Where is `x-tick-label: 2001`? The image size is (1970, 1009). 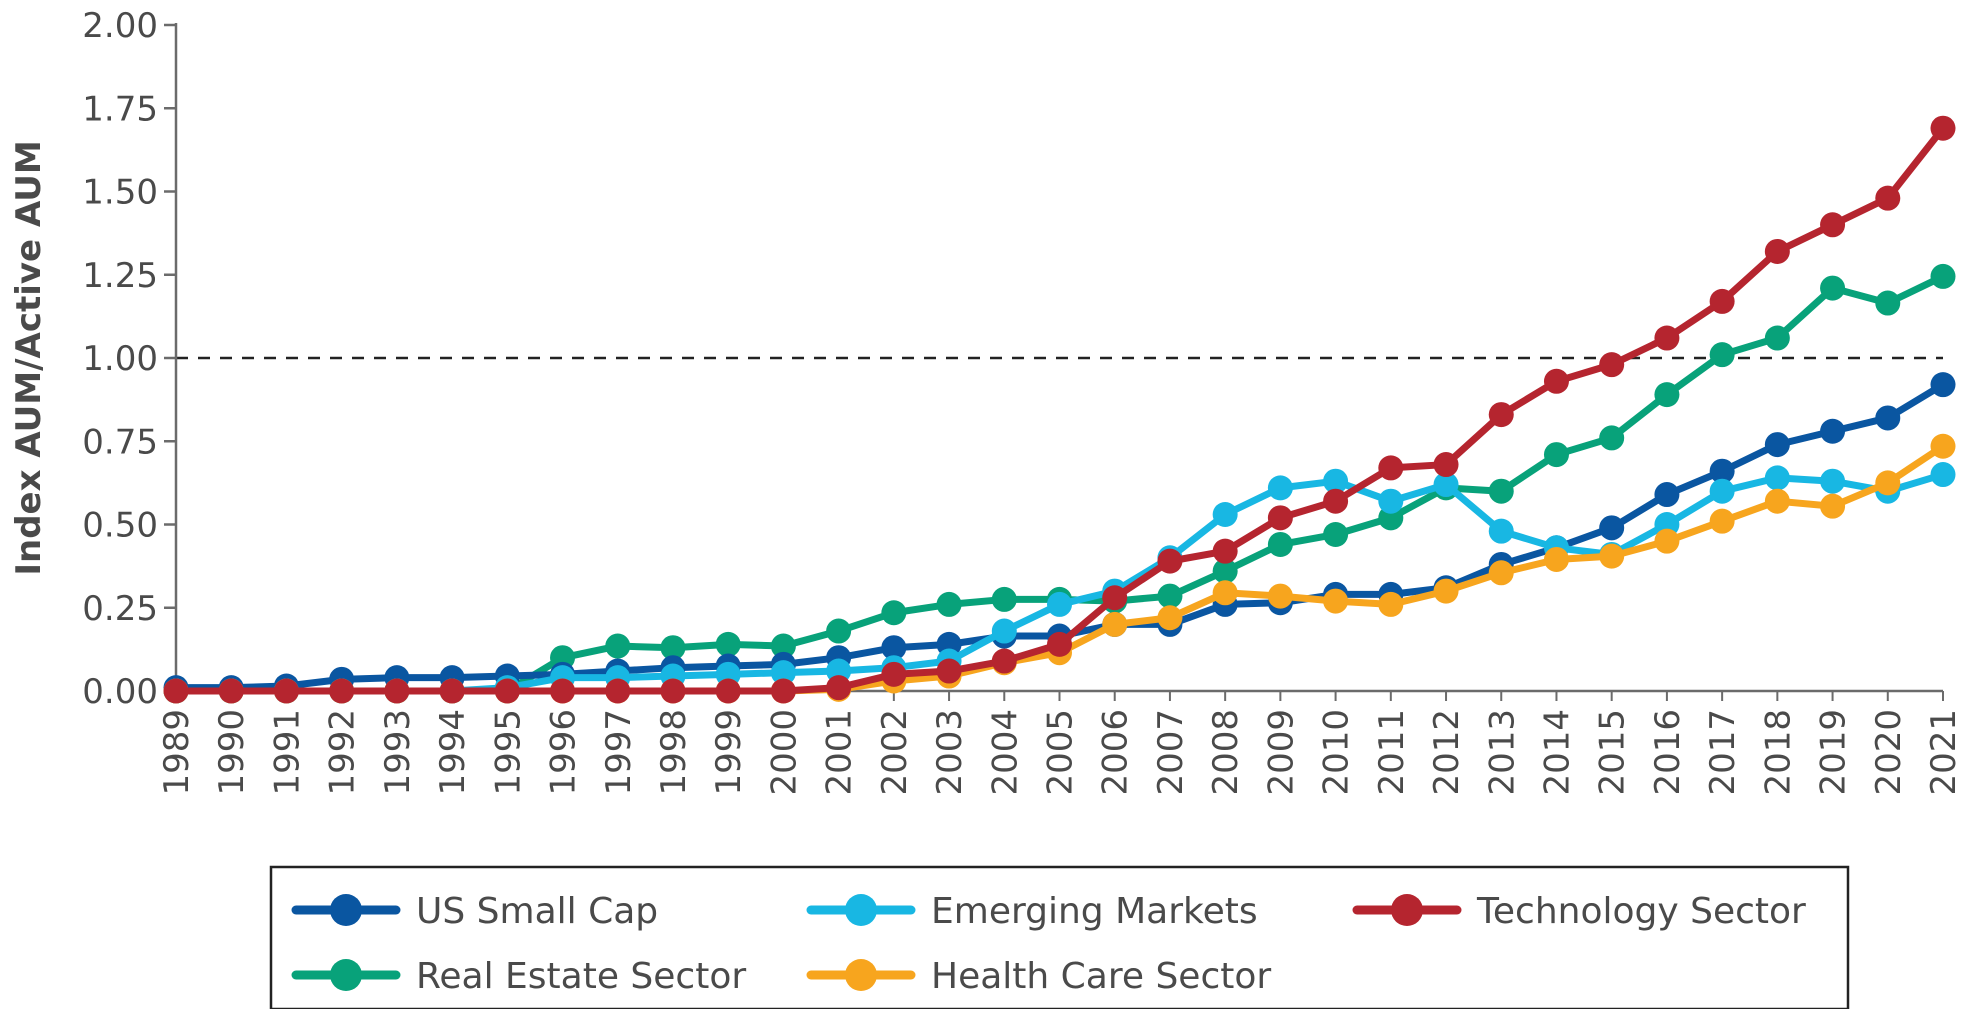
x-tick-label: 2001 is located at coordinates (840, 752).